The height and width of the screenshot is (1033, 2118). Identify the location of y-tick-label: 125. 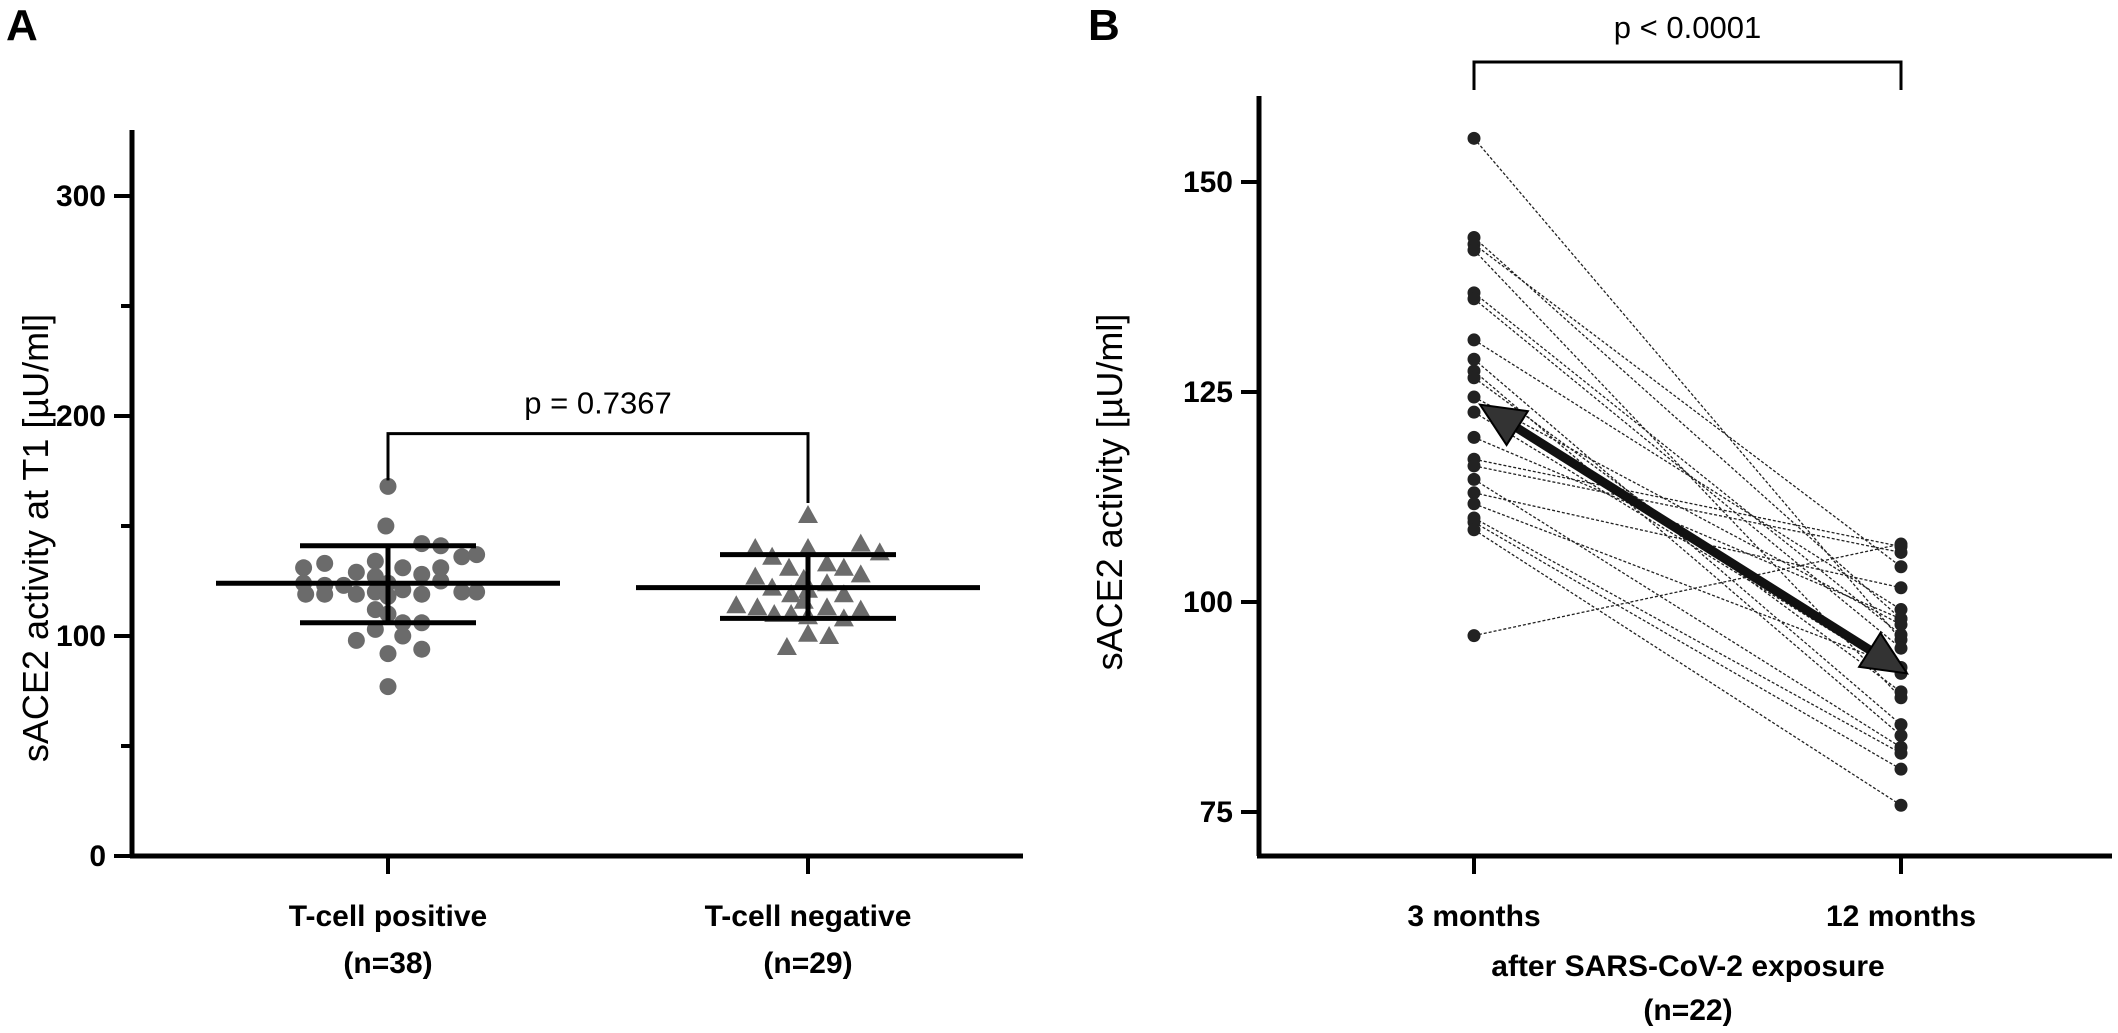
(1208, 392).